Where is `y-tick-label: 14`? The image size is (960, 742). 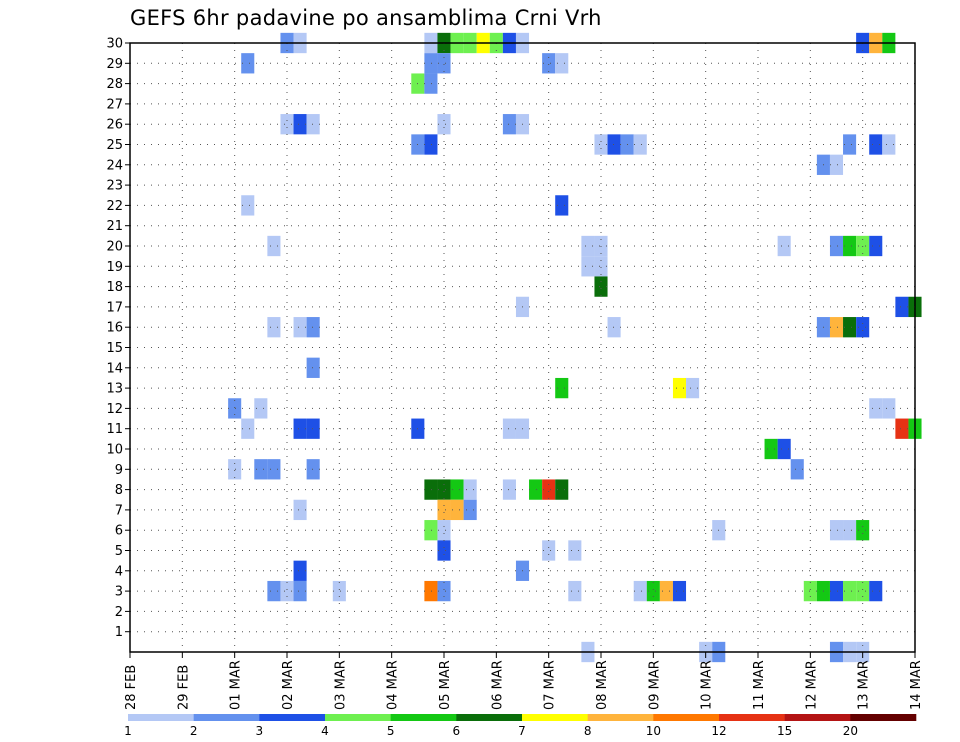
y-tick-label: 14 is located at coordinates (114, 368).